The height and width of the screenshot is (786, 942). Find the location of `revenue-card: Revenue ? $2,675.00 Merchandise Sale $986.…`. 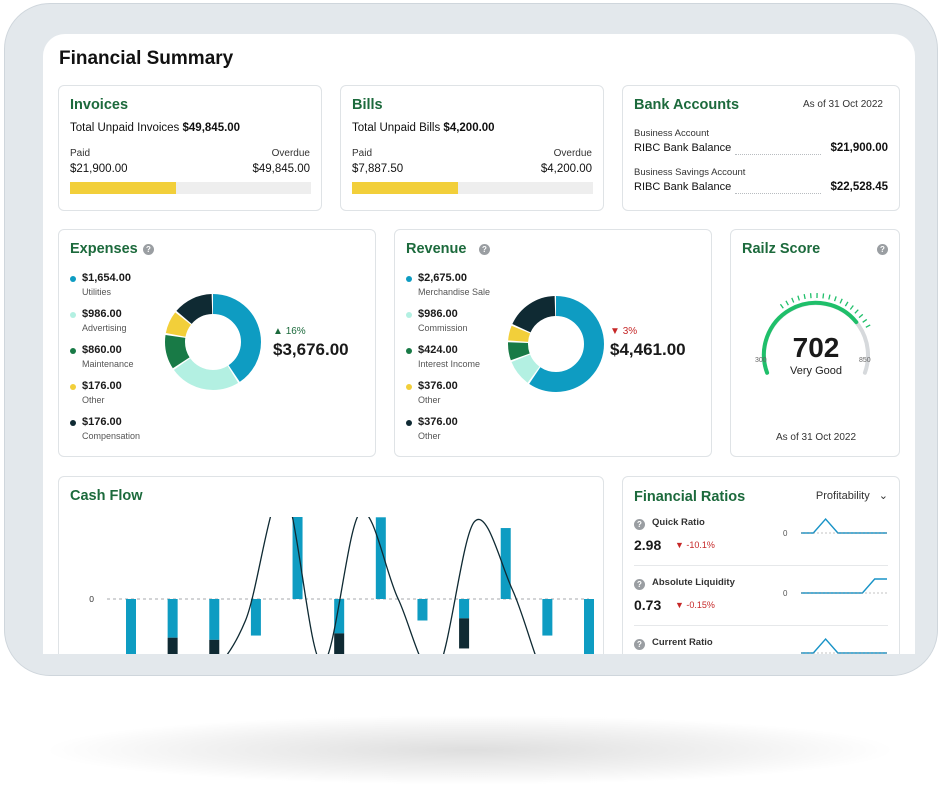

revenue-card: Revenue ? $2,675.00 Merchandise Sale $986.… is located at coordinates (553, 343).